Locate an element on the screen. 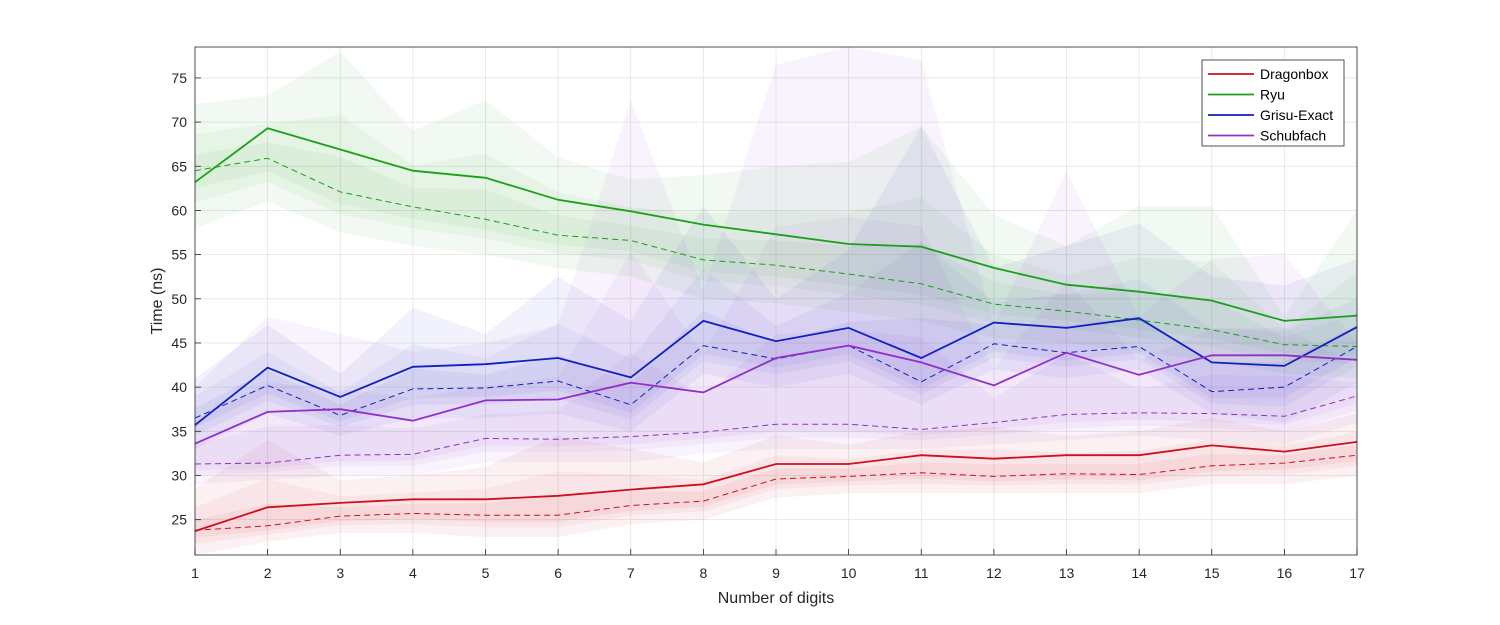  x-tick-label: 11 is located at coordinates (921, 573).